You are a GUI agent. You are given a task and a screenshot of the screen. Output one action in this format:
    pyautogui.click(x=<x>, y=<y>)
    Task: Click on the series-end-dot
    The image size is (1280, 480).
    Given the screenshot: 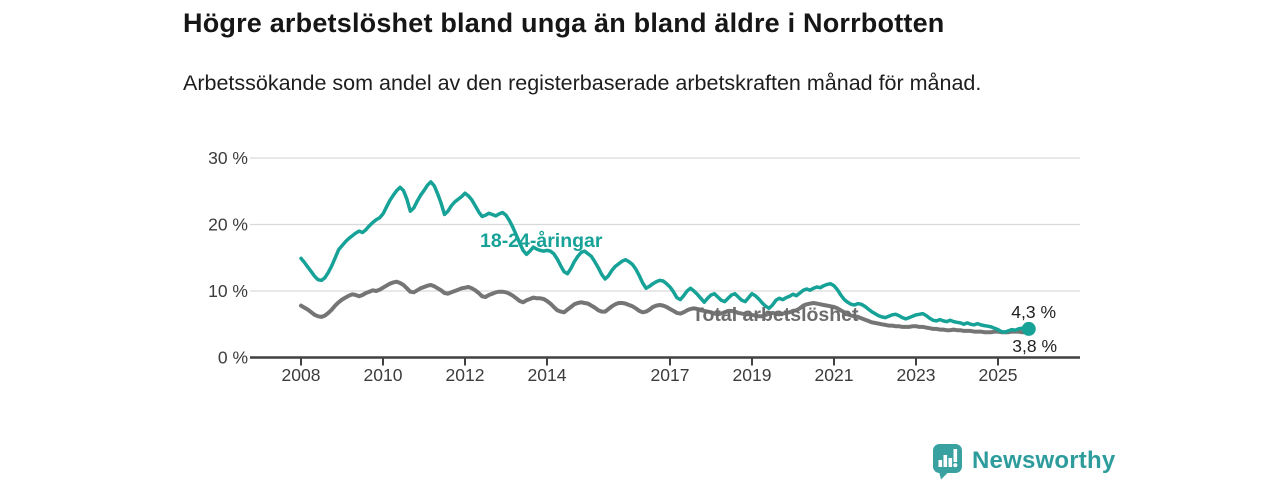 What is the action you would take?
    pyautogui.click(x=1028, y=328)
    